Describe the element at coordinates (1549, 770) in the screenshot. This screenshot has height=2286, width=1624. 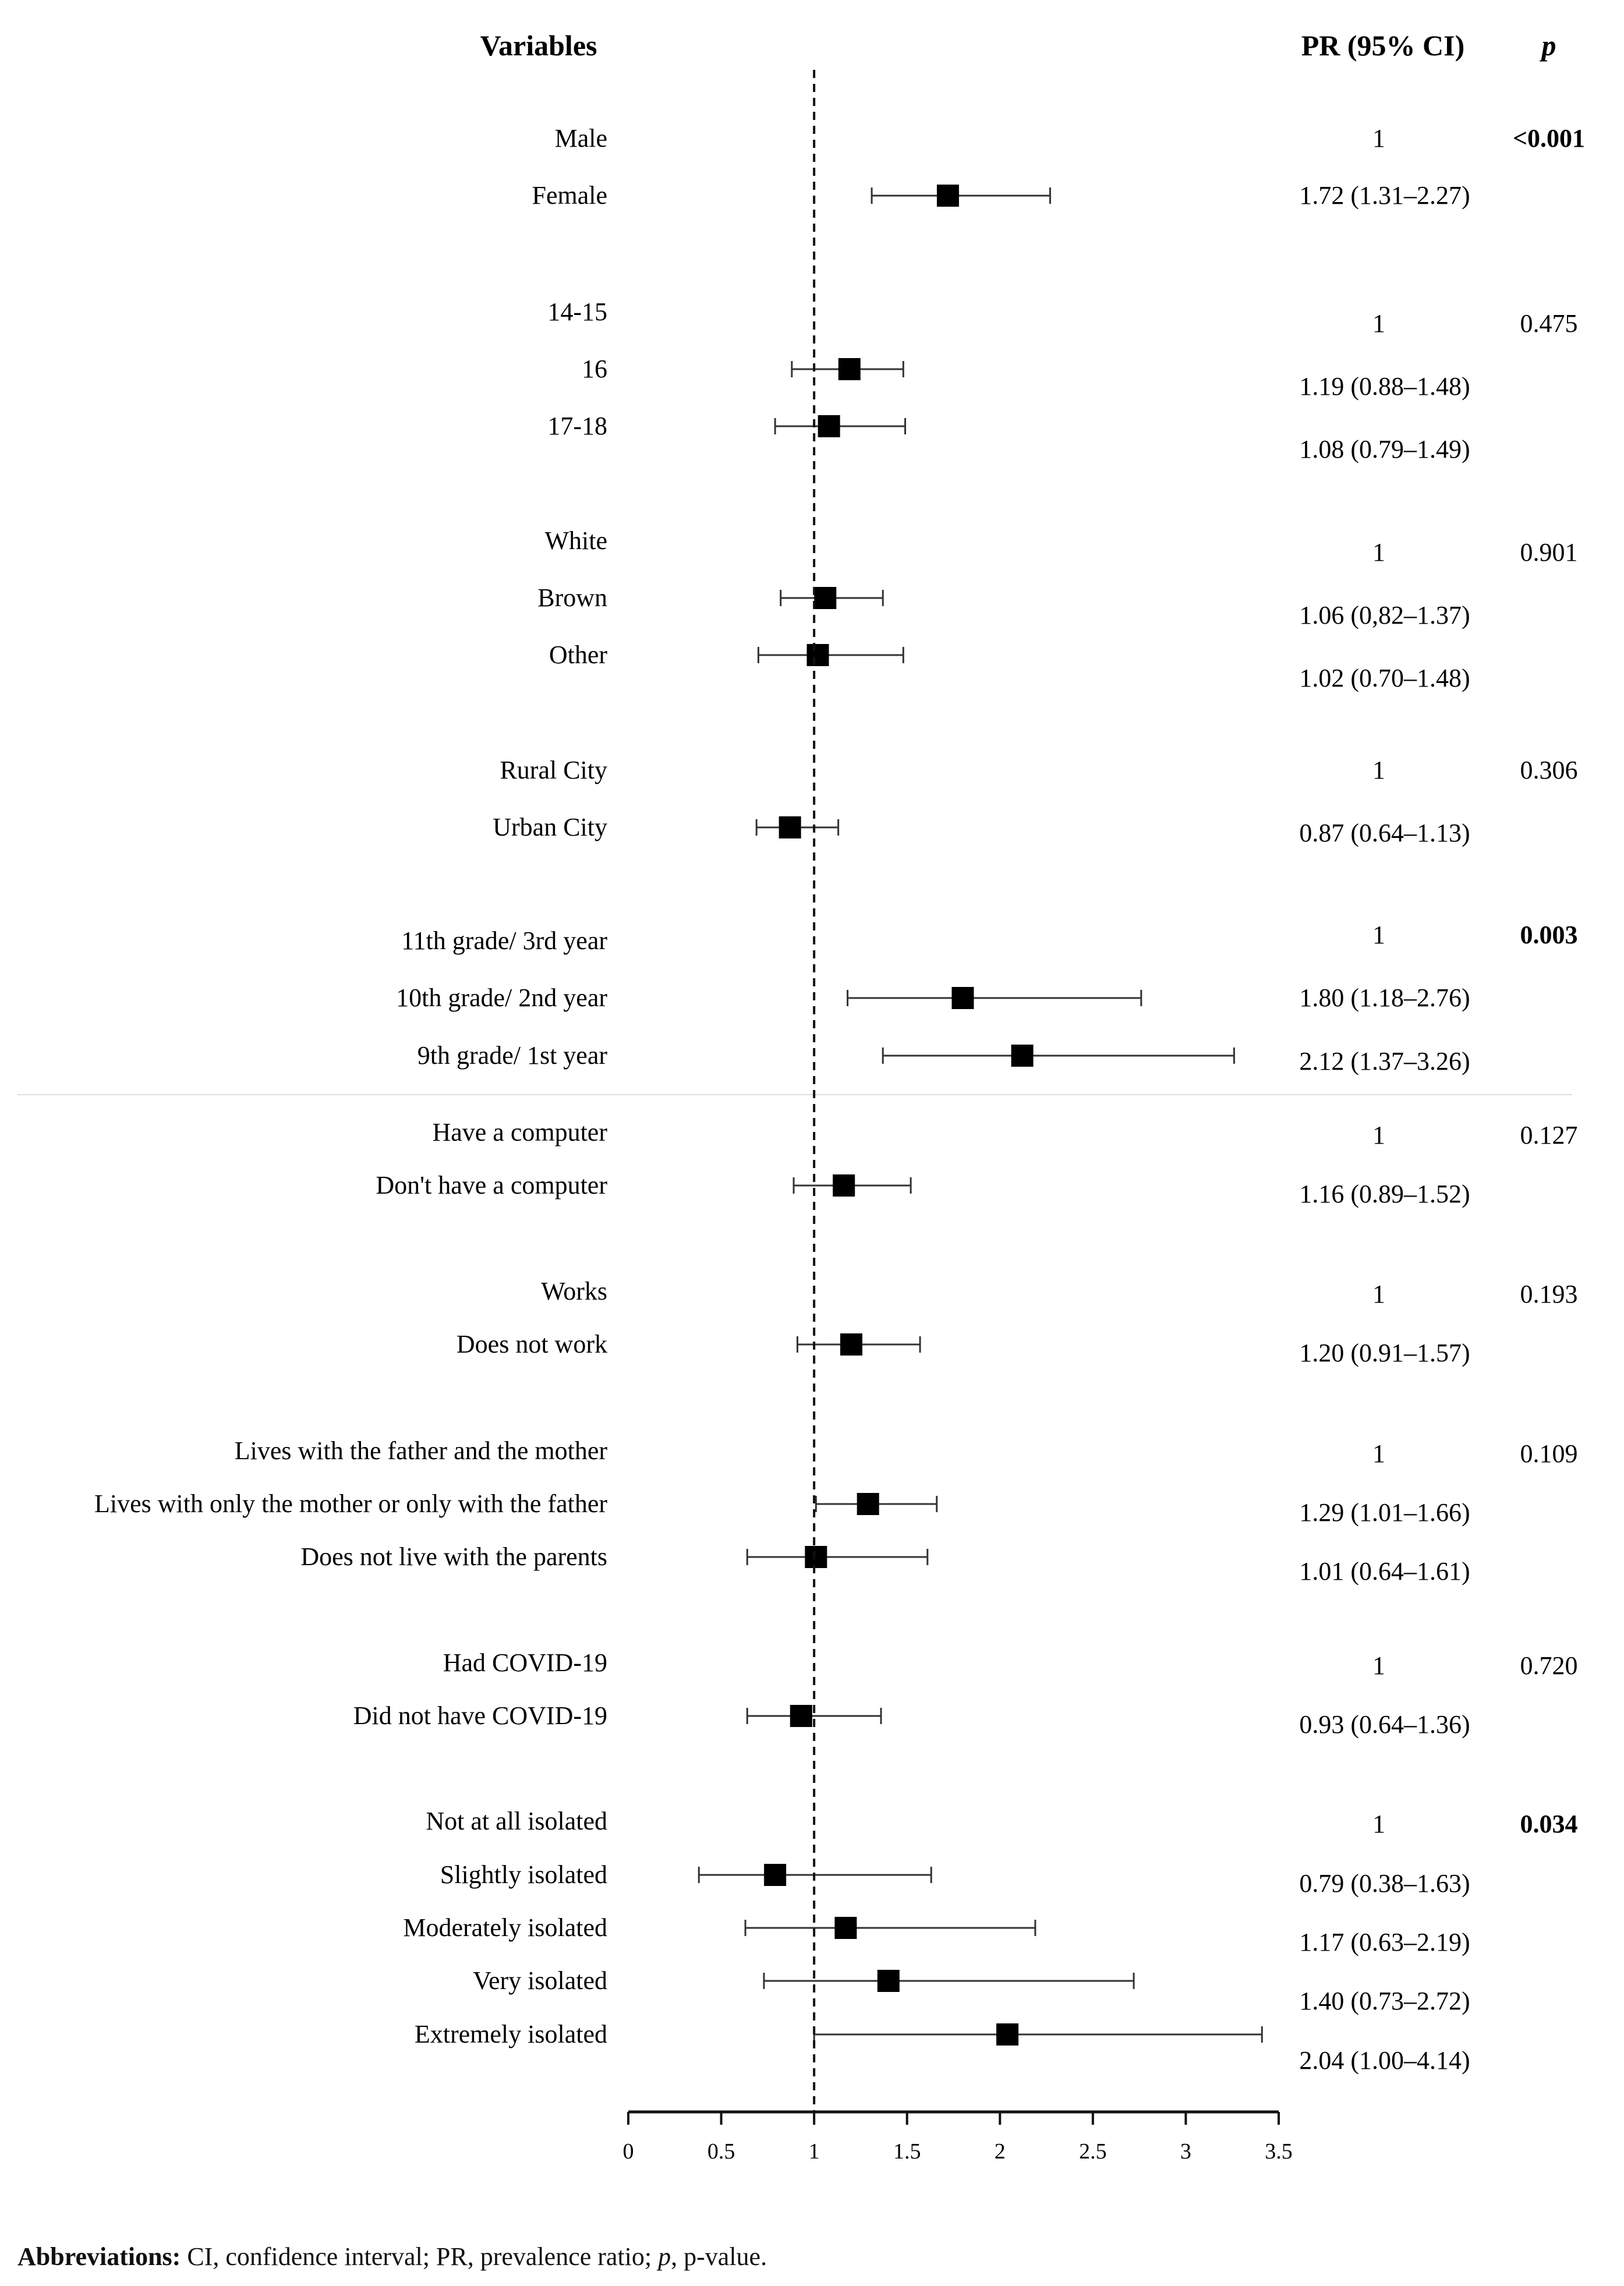
I see `group-p-value: 0.306` at that location.